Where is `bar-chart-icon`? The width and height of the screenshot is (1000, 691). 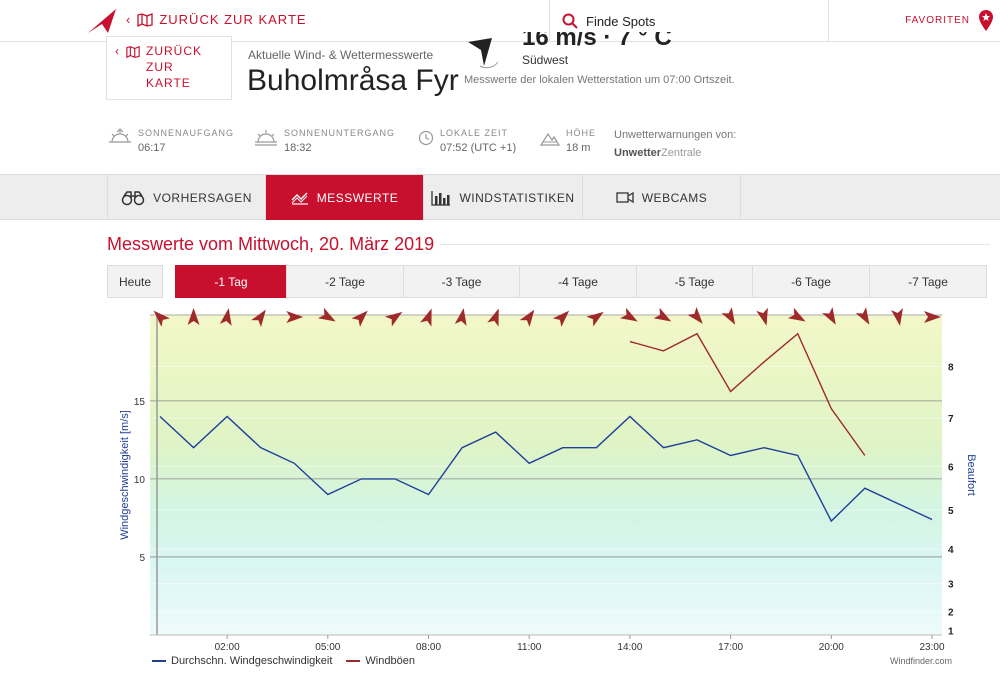
bar-chart-icon is located at coordinates (441, 198).